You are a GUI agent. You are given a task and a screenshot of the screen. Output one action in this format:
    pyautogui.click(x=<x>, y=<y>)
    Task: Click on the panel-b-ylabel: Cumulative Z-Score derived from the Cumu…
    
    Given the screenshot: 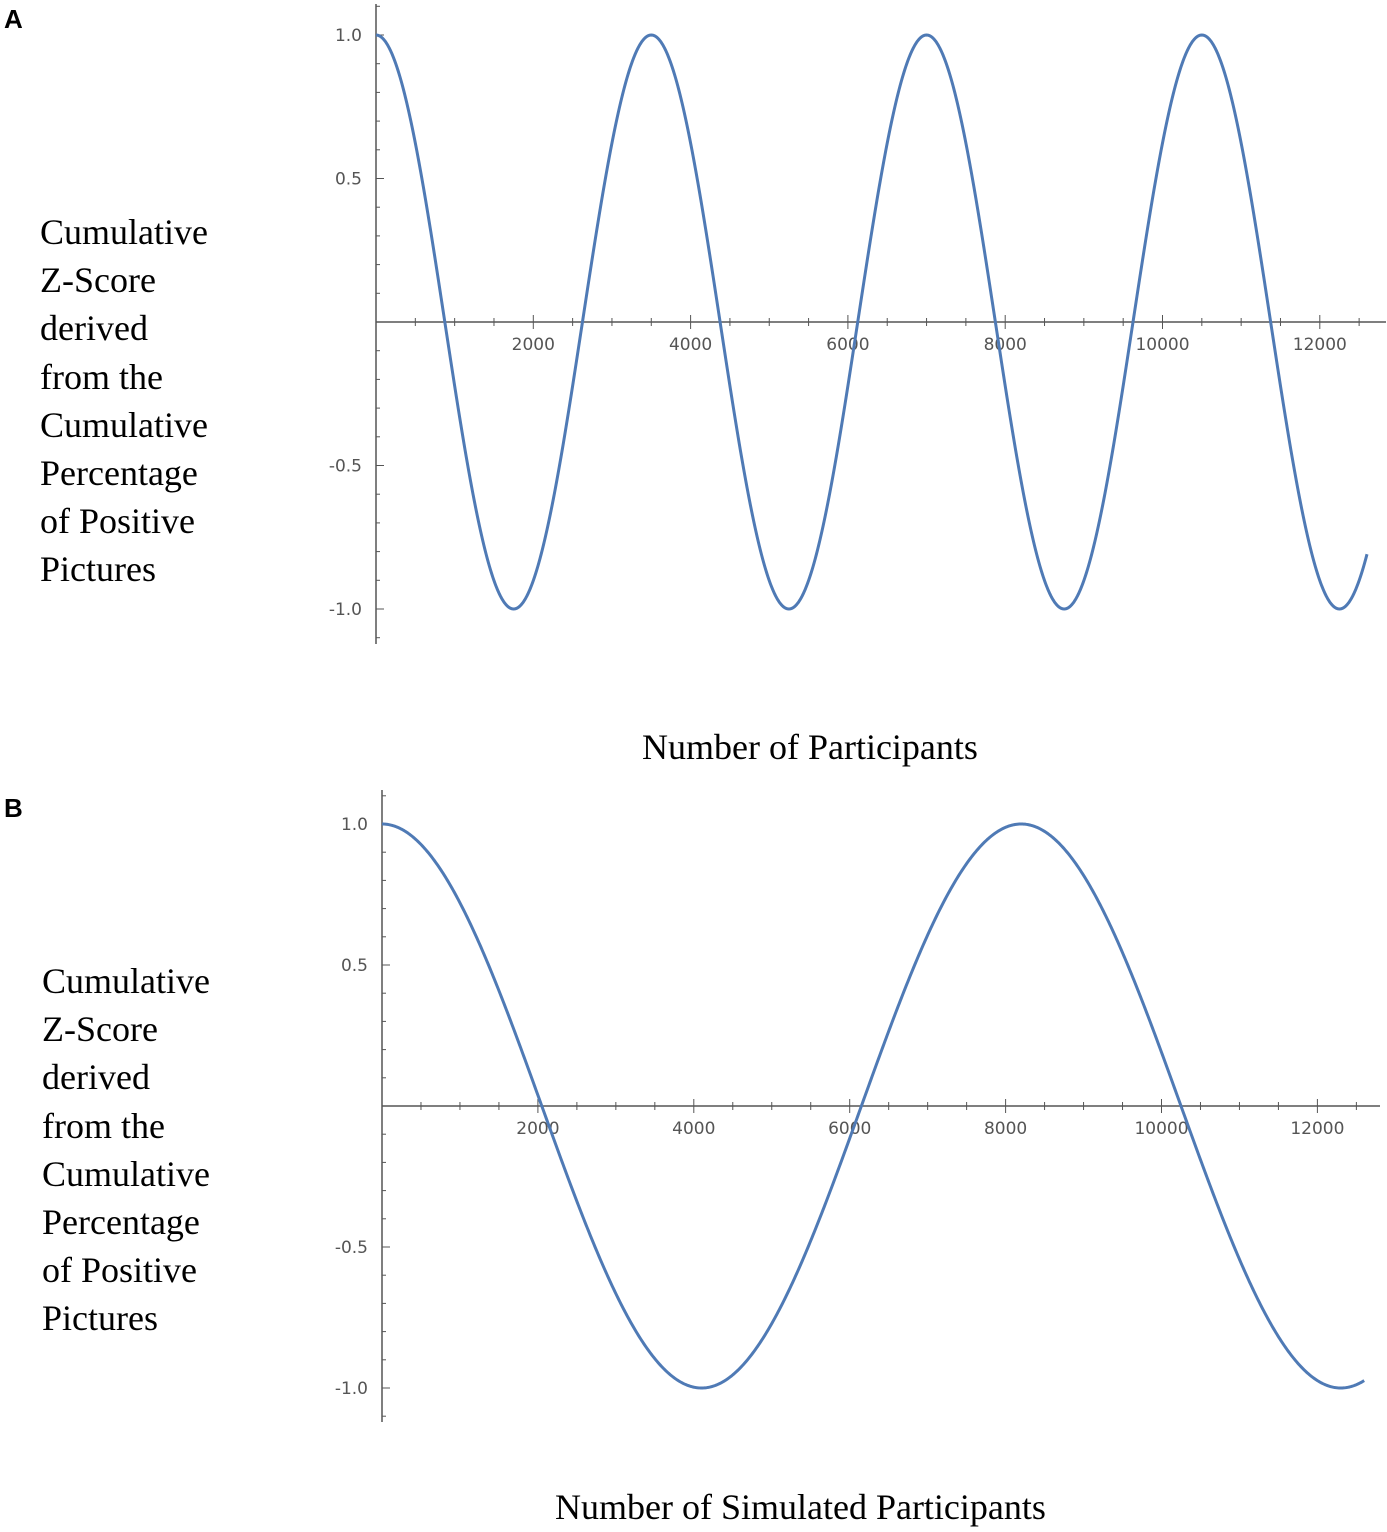 What is the action you would take?
    pyautogui.click(x=126, y=1150)
    